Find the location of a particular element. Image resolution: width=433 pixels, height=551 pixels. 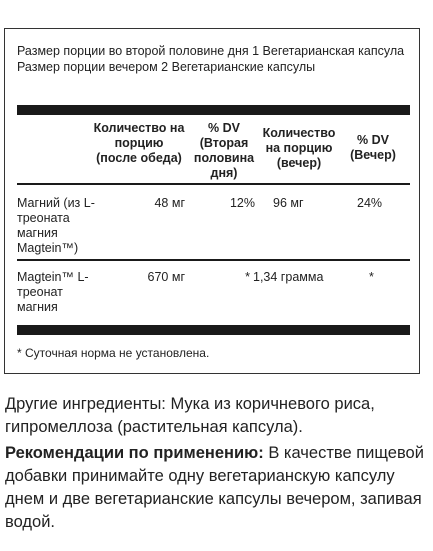

directions-label: Рекомендации по применению: is located at coordinates (134, 453).